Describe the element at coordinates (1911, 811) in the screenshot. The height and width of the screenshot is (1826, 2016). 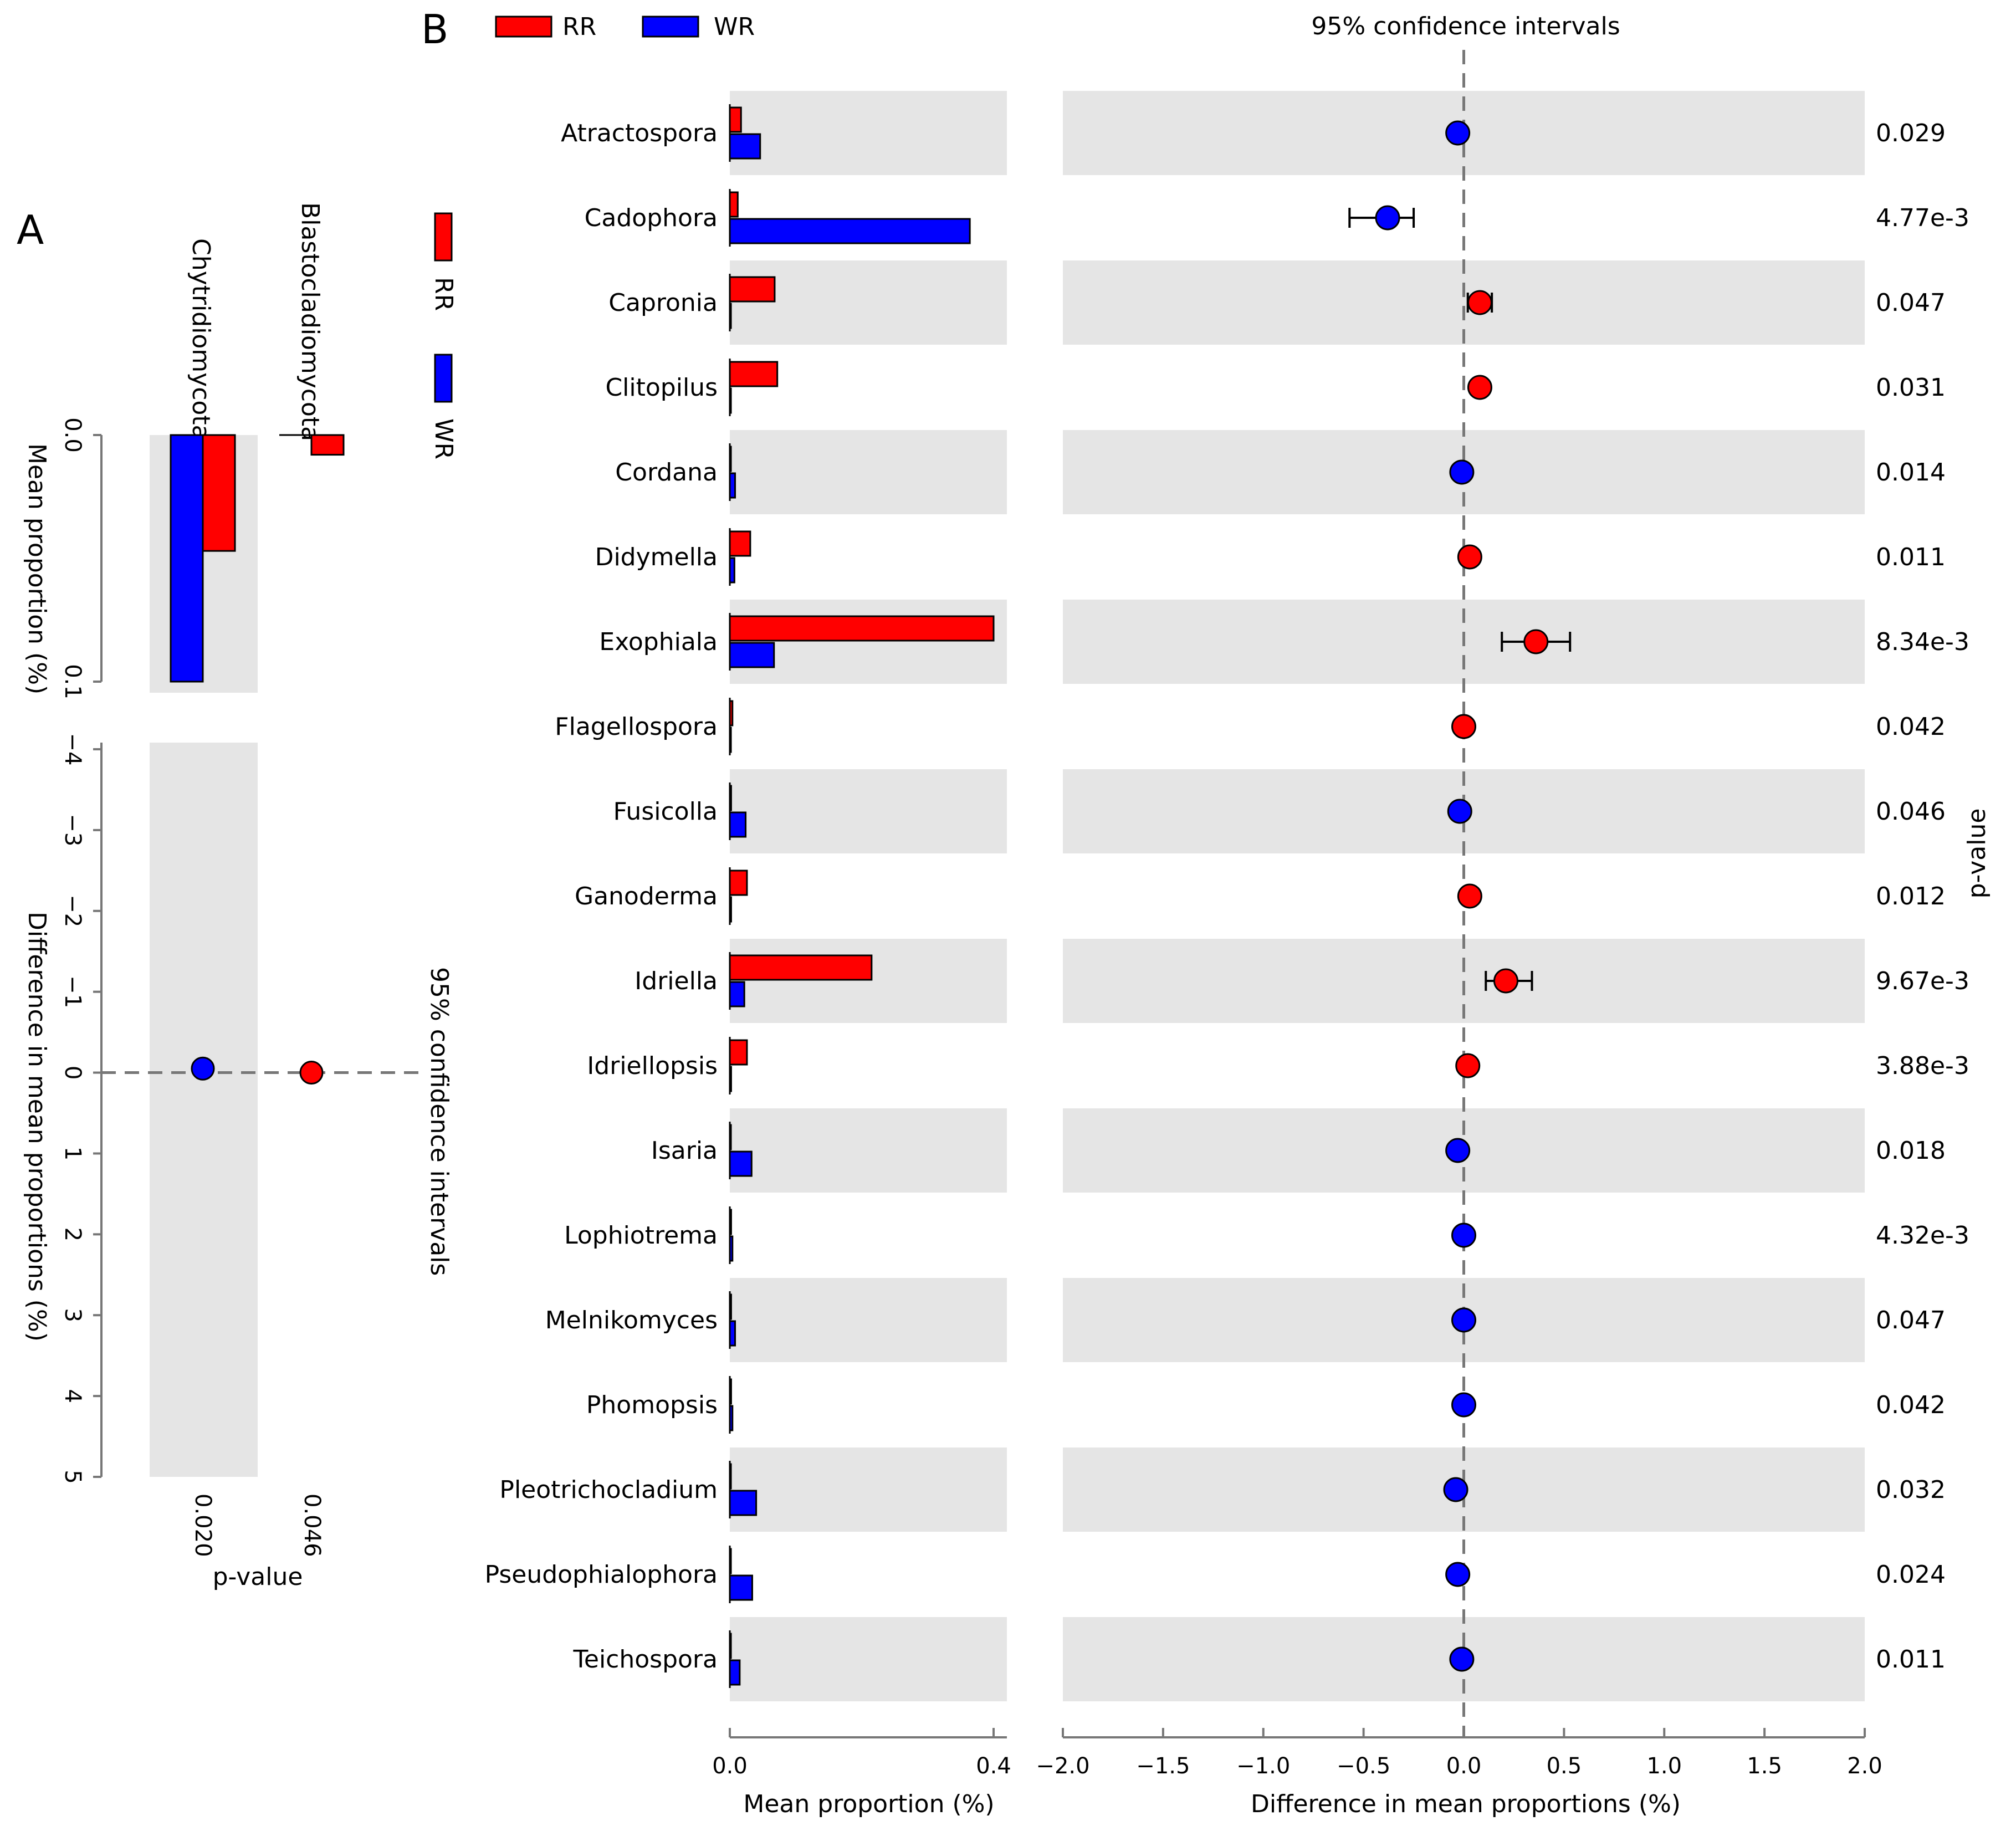
I see `panel-b-pvalue-fusicolla: 0.046` at that location.